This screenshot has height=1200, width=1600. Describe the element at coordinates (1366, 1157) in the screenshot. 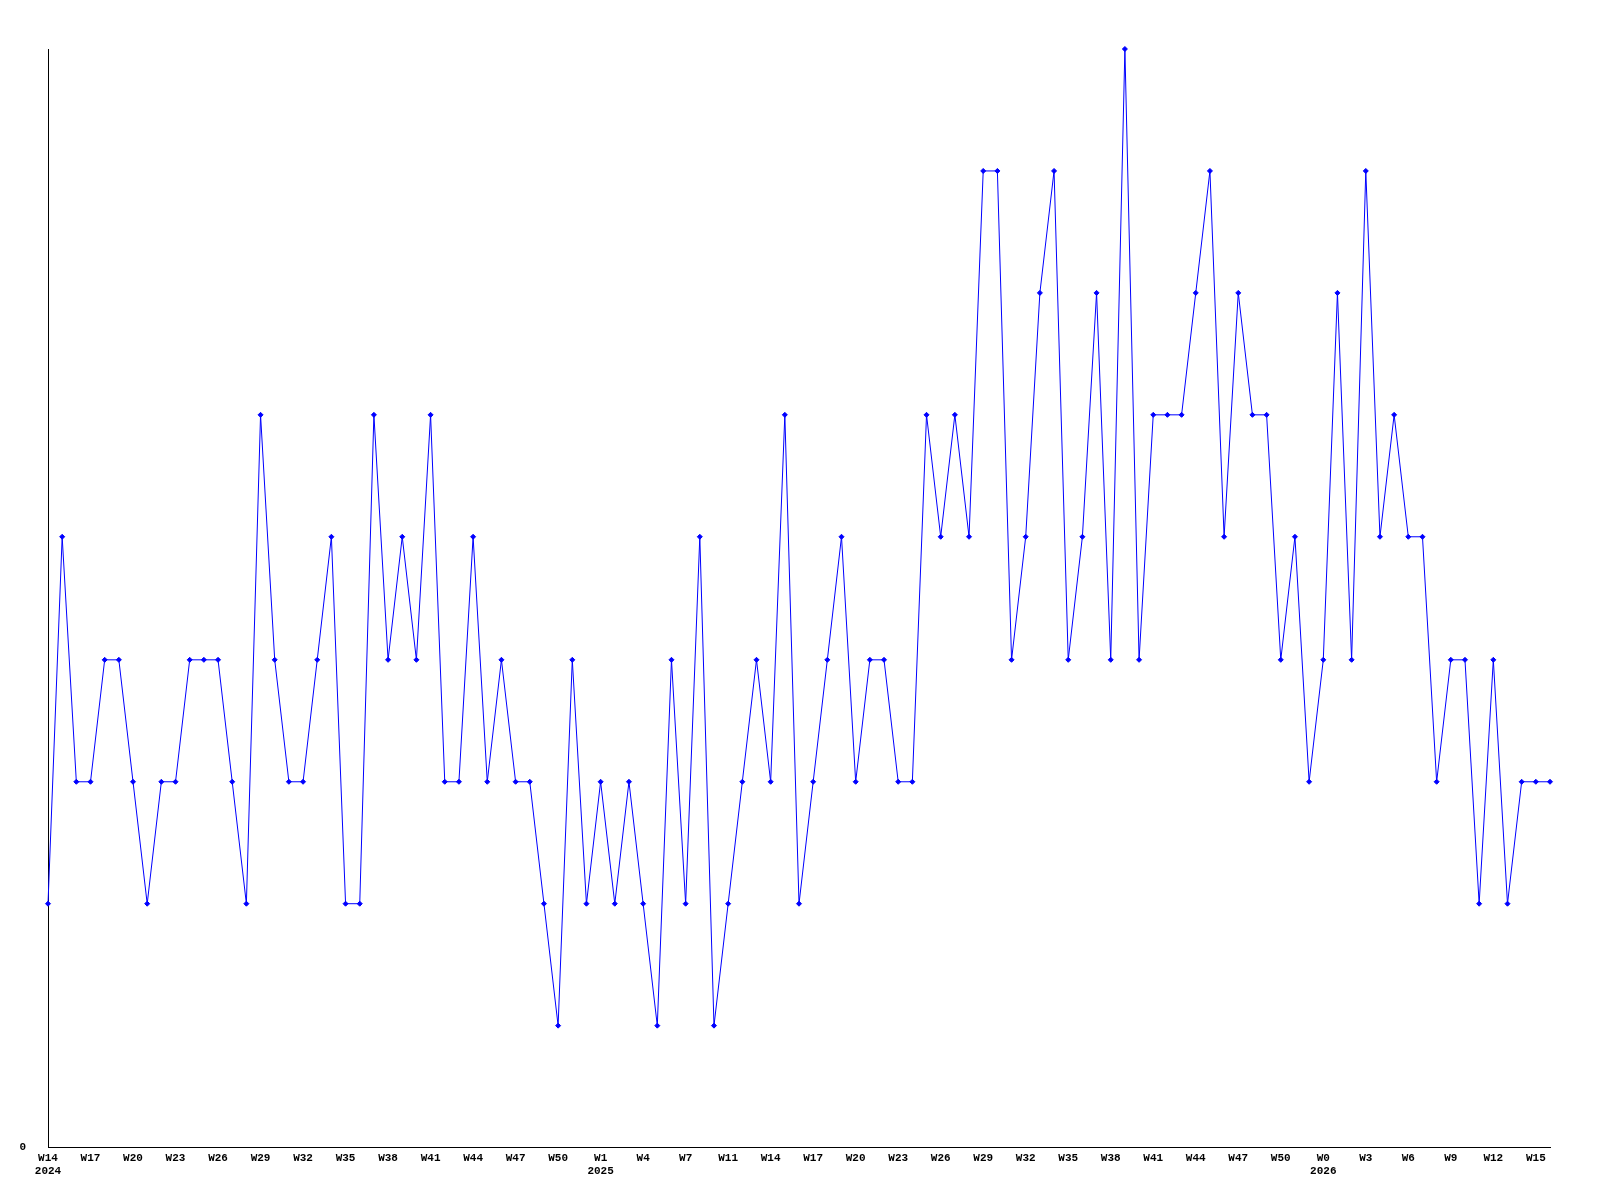

I see `x-tick-label: W3` at that location.